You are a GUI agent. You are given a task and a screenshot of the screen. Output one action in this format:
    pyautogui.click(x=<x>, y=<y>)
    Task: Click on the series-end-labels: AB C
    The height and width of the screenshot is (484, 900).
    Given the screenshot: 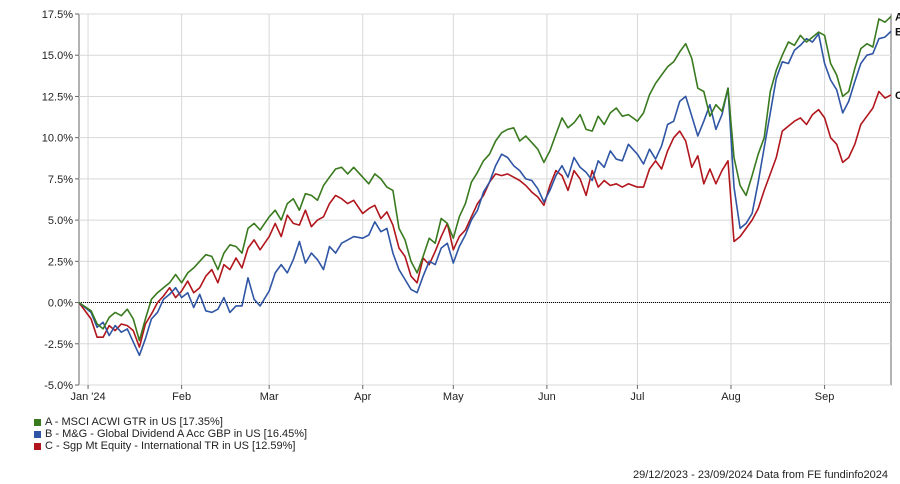 What is the action you would take?
    pyautogui.click(x=897, y=56)
    